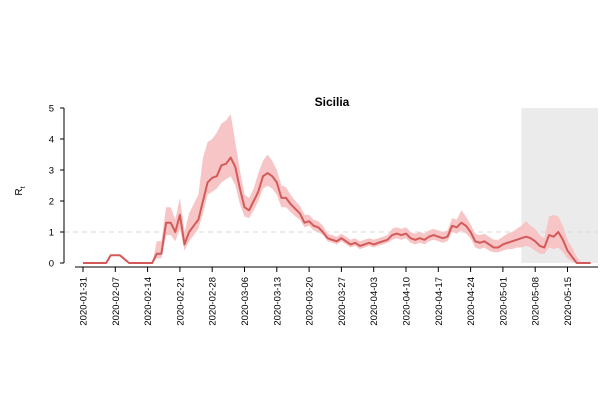 The height and width of the screenshot is (400, 600). I want to click on x-tick-label-2020-04-10: 2020-04-10, so click(407, 301).